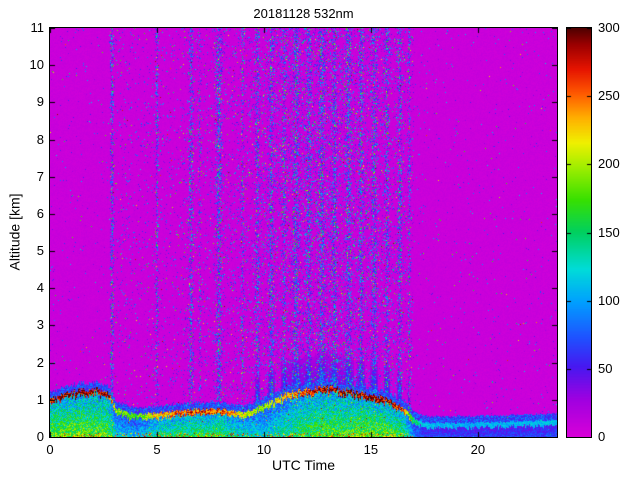  I want to click on x-tick-label: 15, so click(371, 449).